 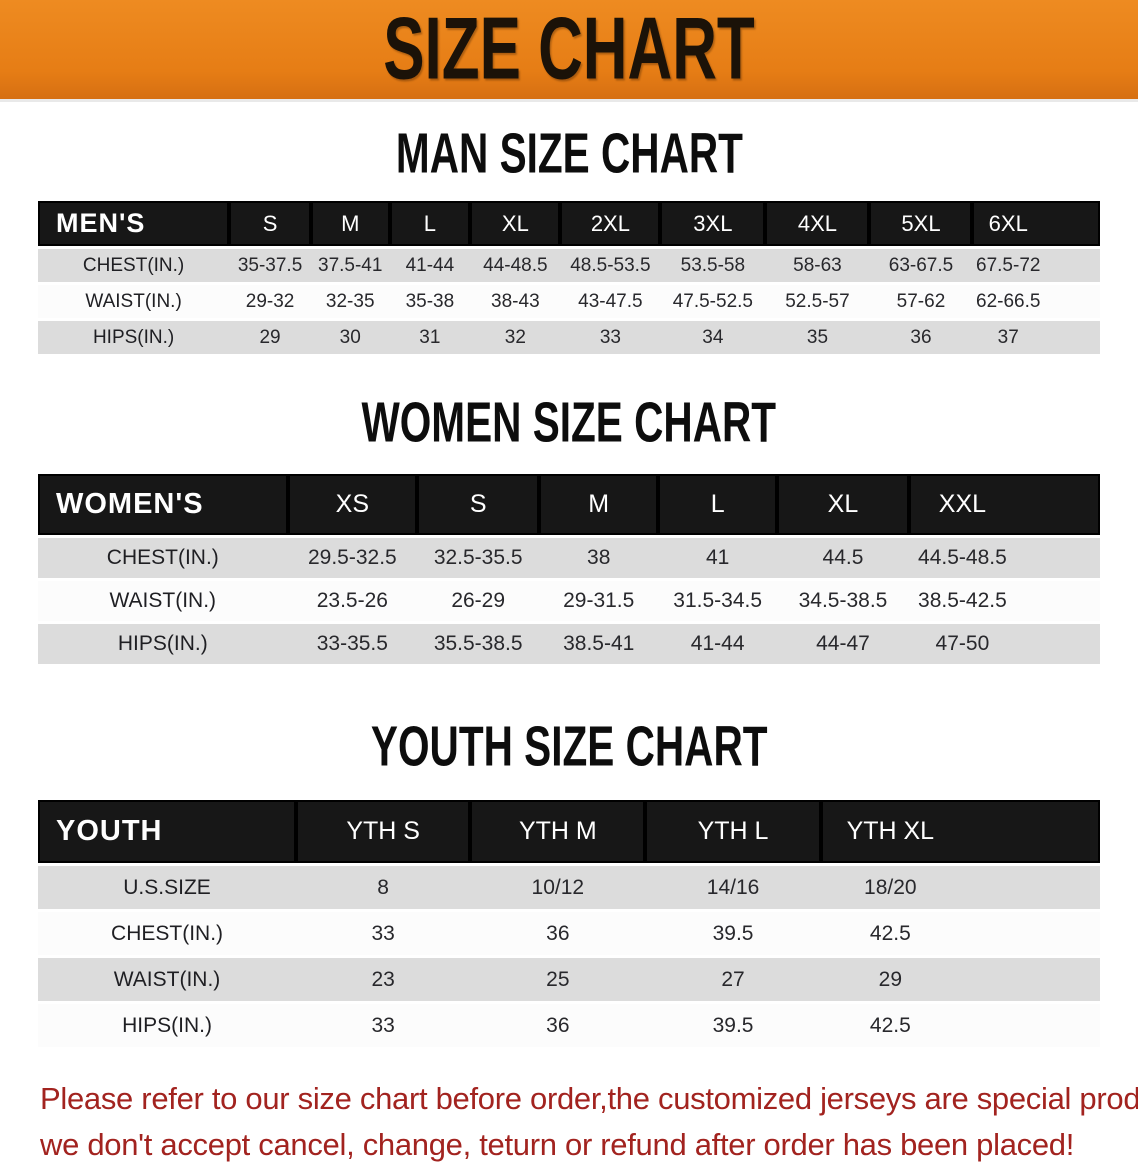 What do you see at coordinates (1004, 601) in the screenshot?
I see `size-value-cell: 38.5-42.5` at bounding box center [1004, 601].